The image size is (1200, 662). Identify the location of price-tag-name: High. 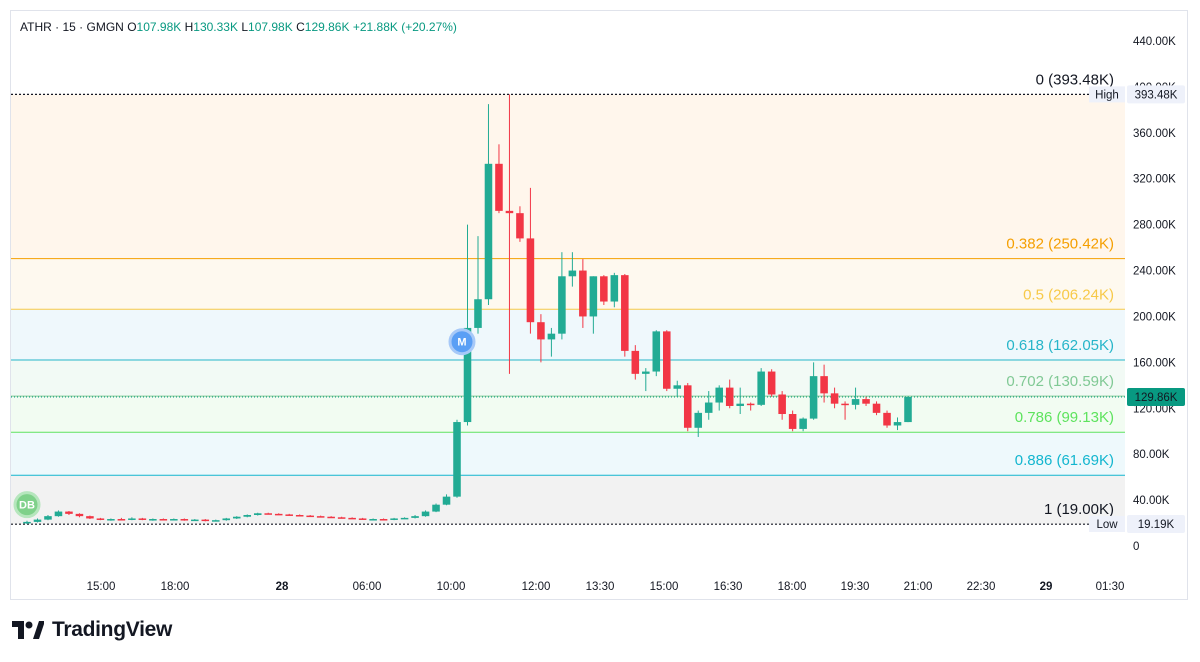
(1107, 95).